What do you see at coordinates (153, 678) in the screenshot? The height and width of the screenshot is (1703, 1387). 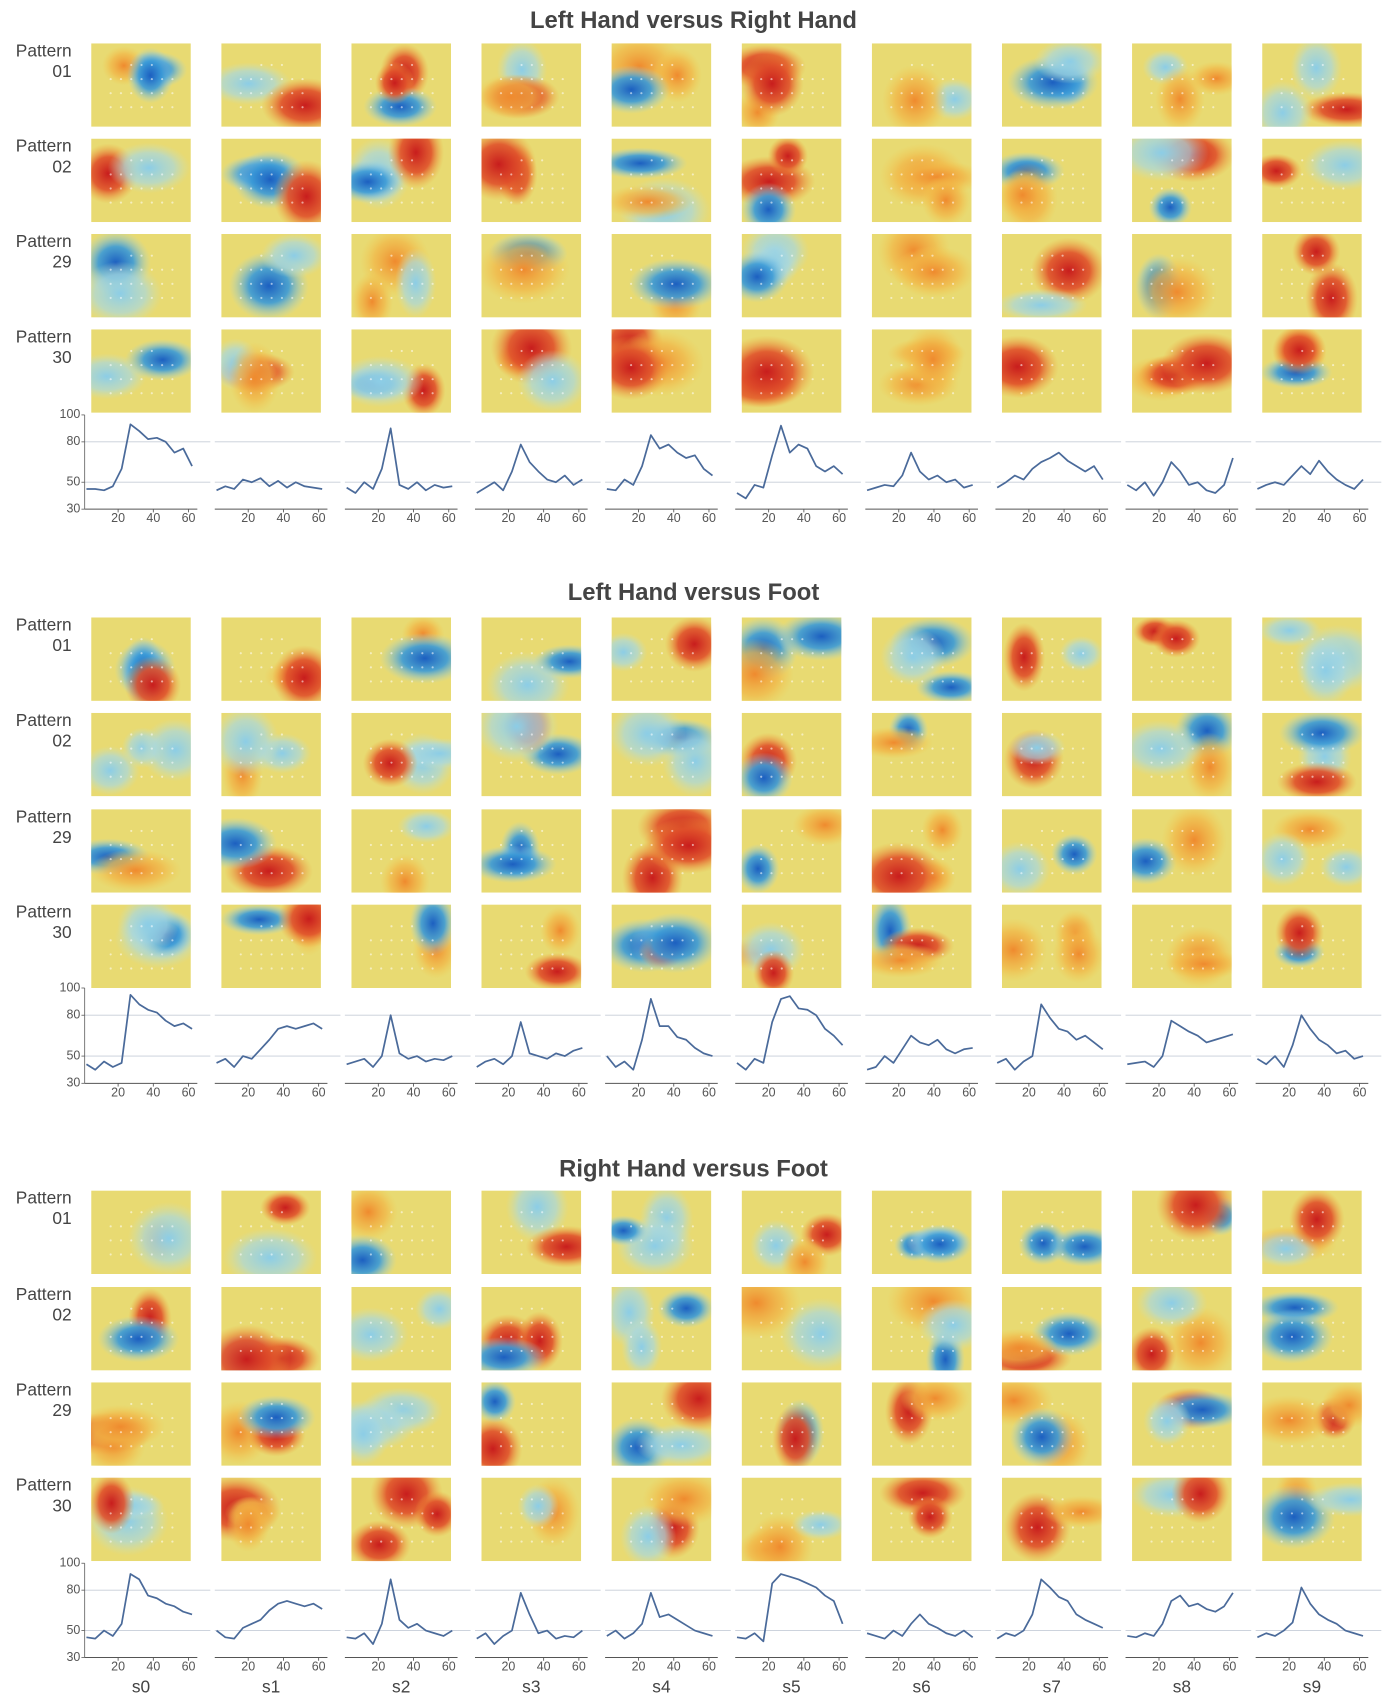 I see `topomap-blob` at bounding box center [153, 678].